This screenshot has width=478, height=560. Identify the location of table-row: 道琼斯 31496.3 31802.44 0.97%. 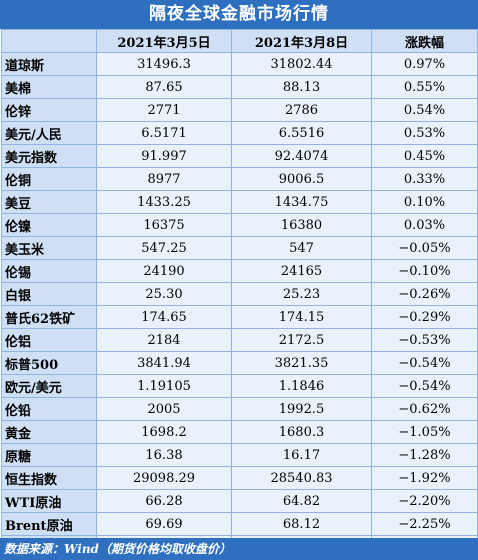
(239, 64).